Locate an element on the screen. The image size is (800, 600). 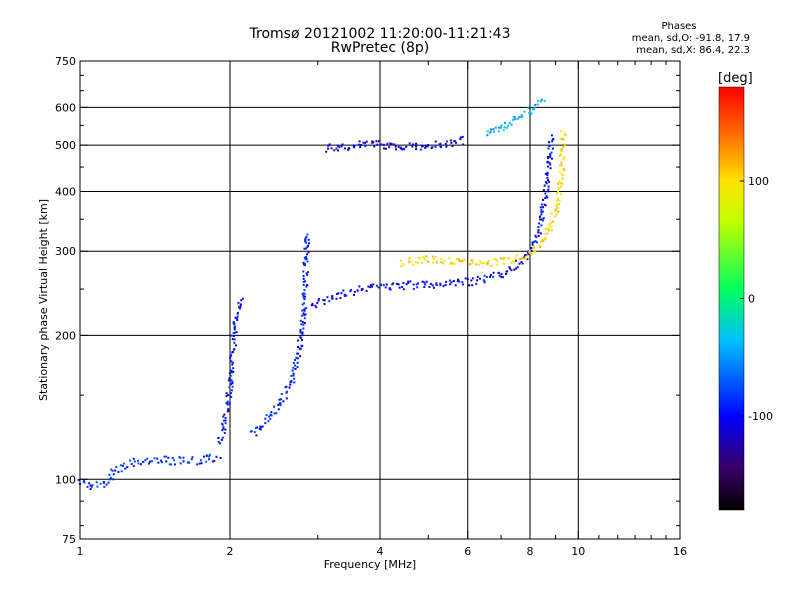
y-tick-label: 500 is located at coordinates (65, 145).